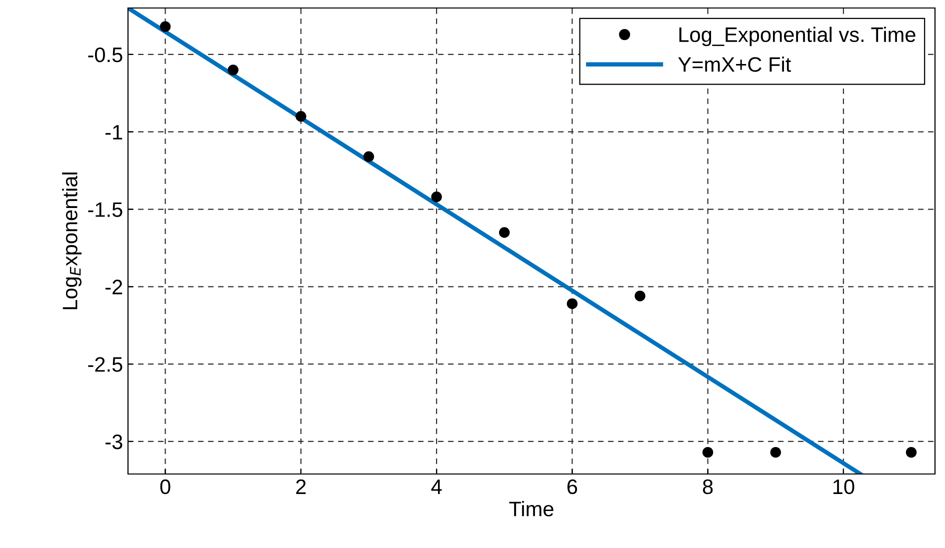 The height and width of the screenshot is (548, 945). What do you see at coordinates (72, 241) in the screenshot?
I see `y-axis-title: Log$_{E}$xponential` at bounding box center [72, 241].